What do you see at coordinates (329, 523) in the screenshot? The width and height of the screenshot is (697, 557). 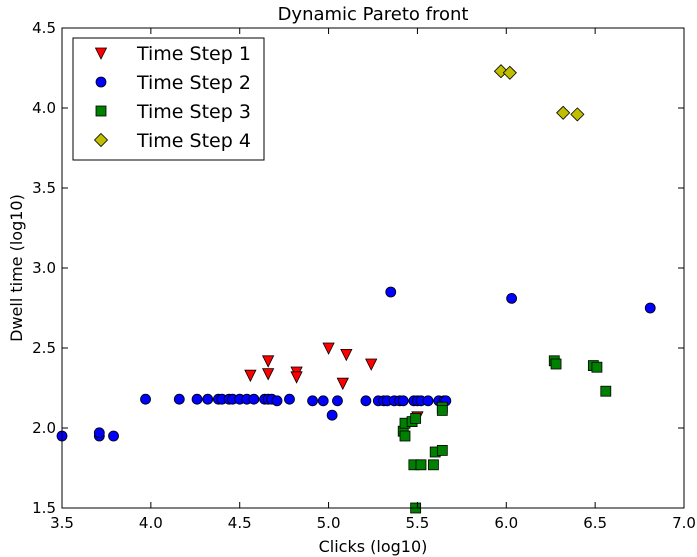 I see `x-tick-label: 5.0` at bounding box center [329, 523].